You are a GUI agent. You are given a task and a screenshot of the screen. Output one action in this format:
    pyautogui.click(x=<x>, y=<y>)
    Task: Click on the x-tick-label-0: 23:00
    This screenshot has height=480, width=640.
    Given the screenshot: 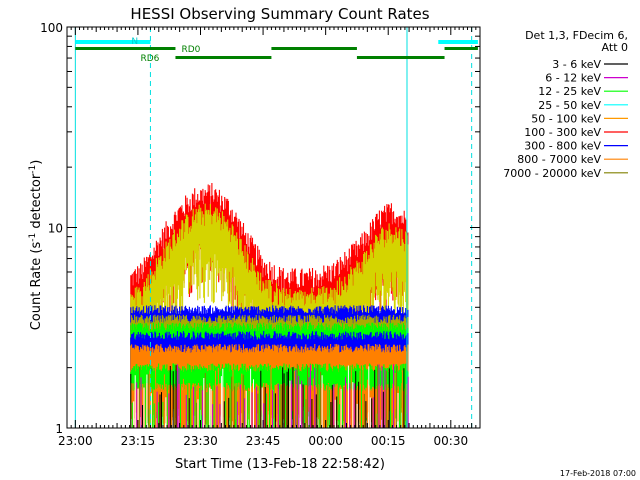 What is the action you would take?
    pyautogui.click(x=75, y=441)
    